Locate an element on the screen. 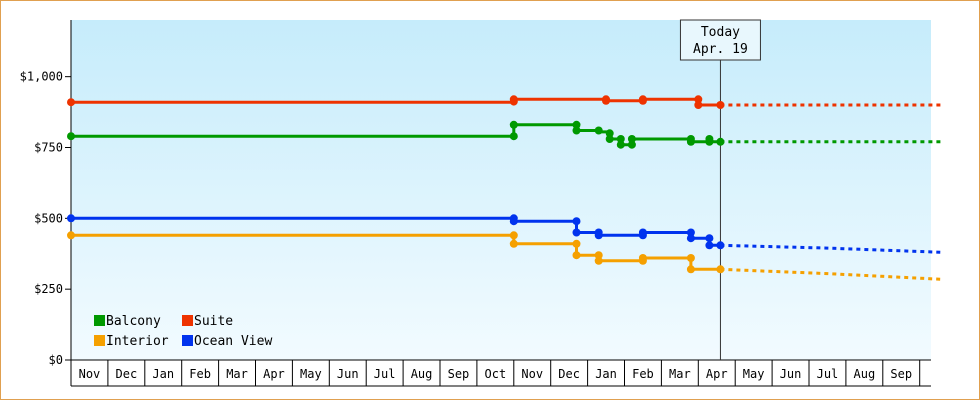 The height and width of the screenshot is (400, 980). today-date: Apr. 19 is located at coordinates (720, 49).